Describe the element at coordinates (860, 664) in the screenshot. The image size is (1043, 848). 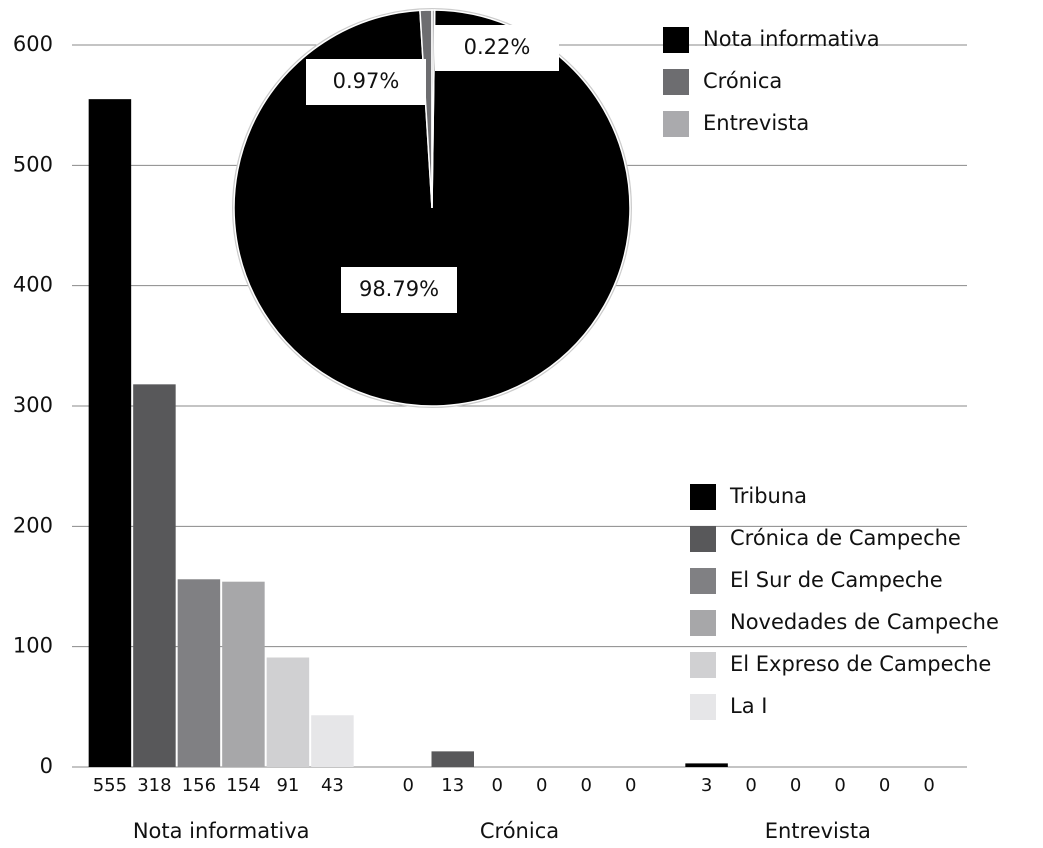
I see `legend-label: El Expreso de Campeche` at that location.